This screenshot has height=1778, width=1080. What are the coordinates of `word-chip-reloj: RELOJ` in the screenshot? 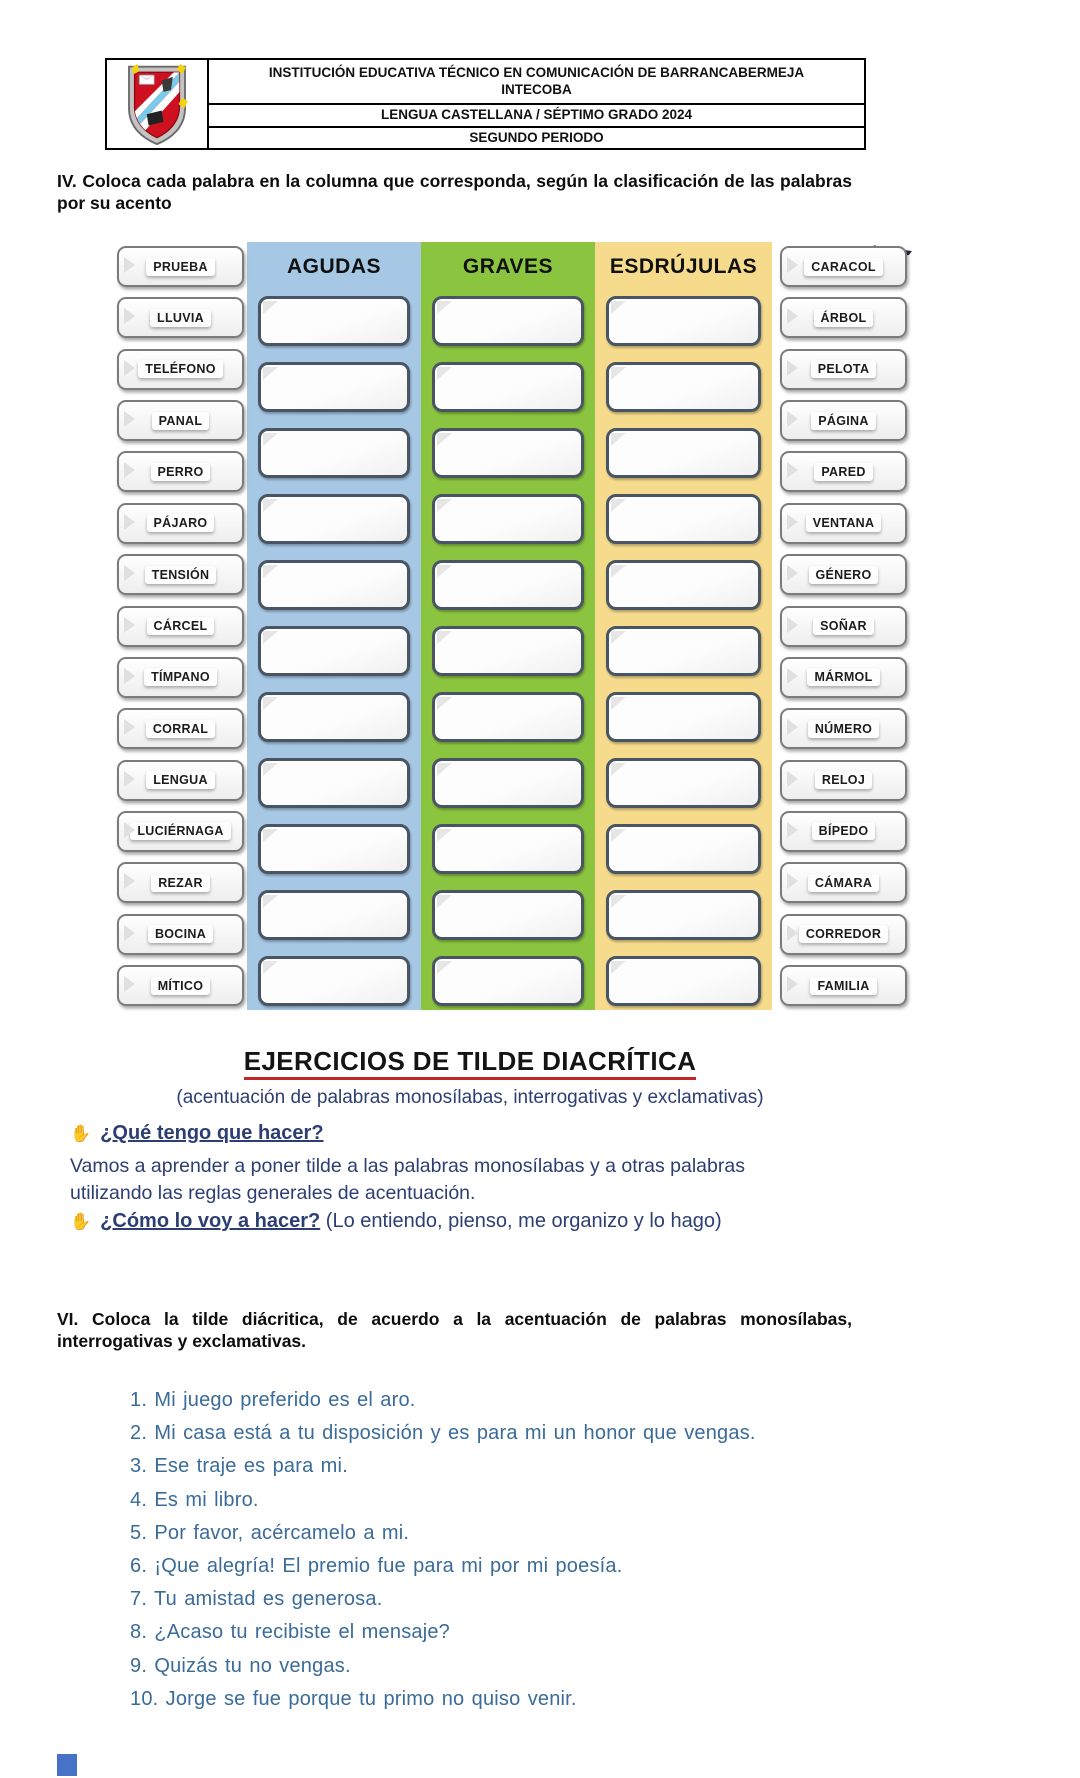 It's located at (843, 780).